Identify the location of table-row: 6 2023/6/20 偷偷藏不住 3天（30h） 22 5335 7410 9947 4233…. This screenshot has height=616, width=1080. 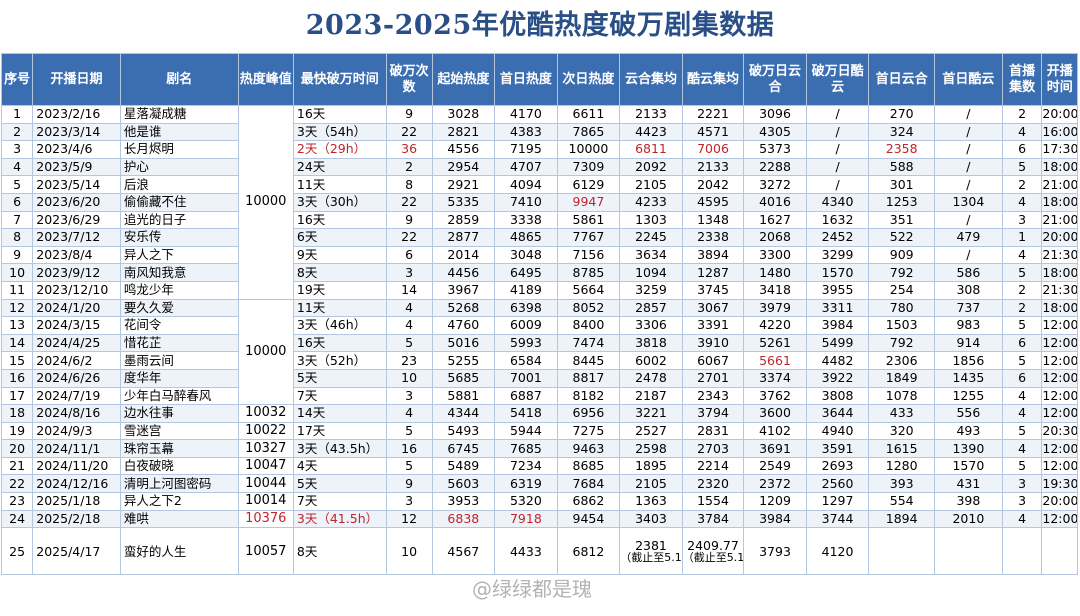
(539, 202).